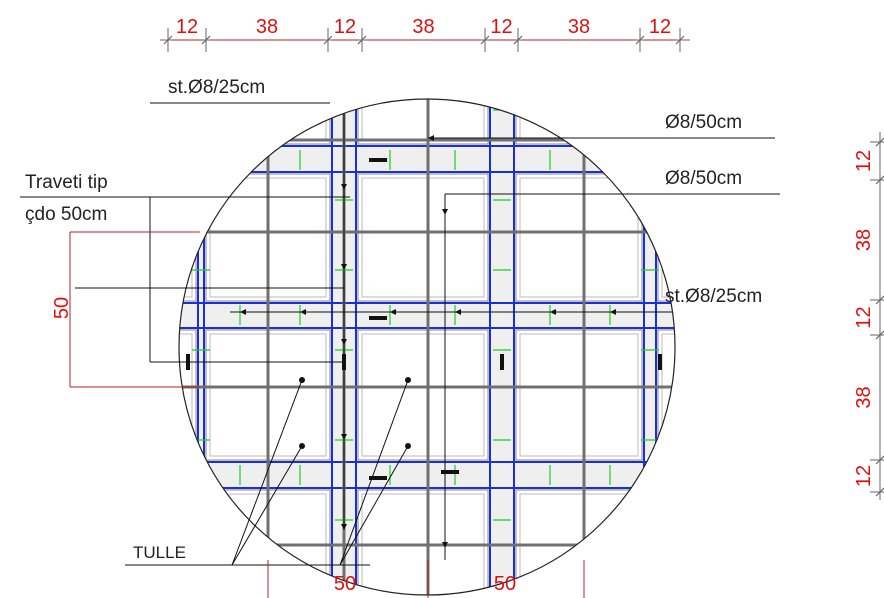 The image size is (884, 598). I want to click on label: çdo 50cm, so click(66, 214).